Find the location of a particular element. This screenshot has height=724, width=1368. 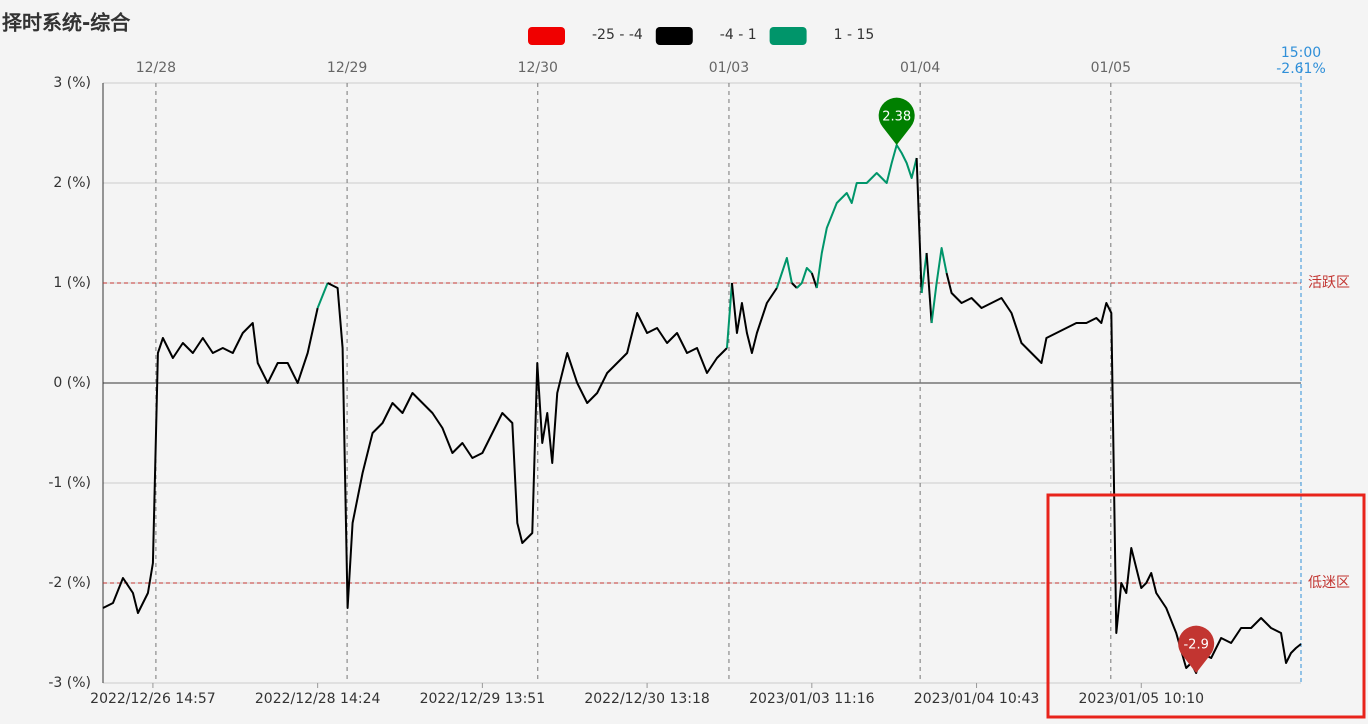

y-tick-label: 1 (%) is located at coordinates (72, 283).